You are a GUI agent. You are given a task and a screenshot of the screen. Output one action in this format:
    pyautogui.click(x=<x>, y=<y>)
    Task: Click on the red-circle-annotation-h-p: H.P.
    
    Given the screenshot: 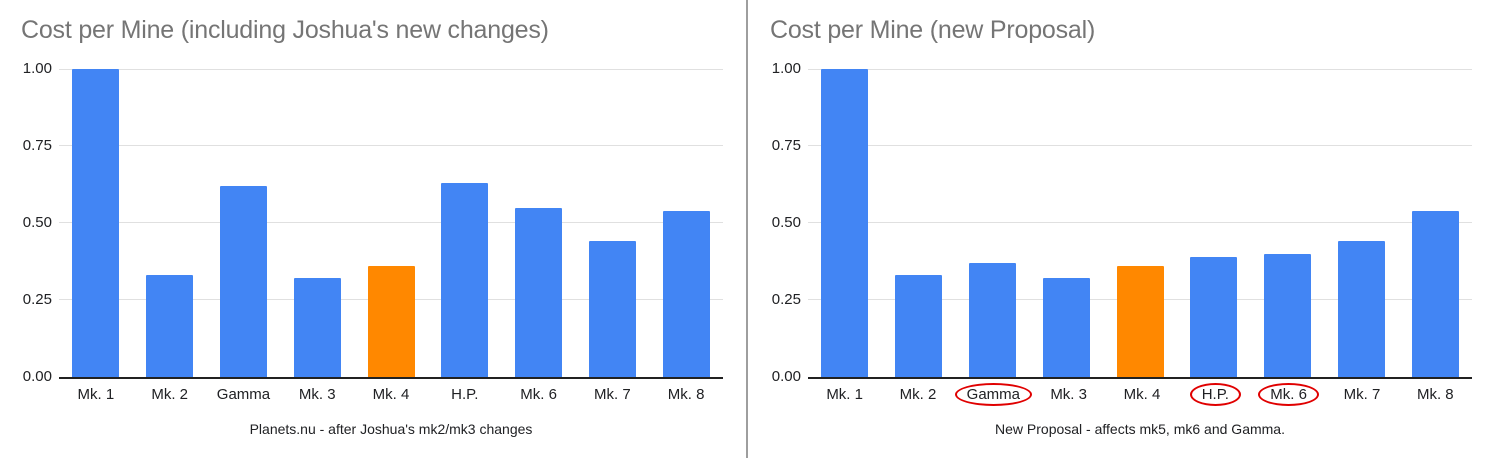 What is the action you would take?
    pyautogui.click(x=1215, y=394)
    